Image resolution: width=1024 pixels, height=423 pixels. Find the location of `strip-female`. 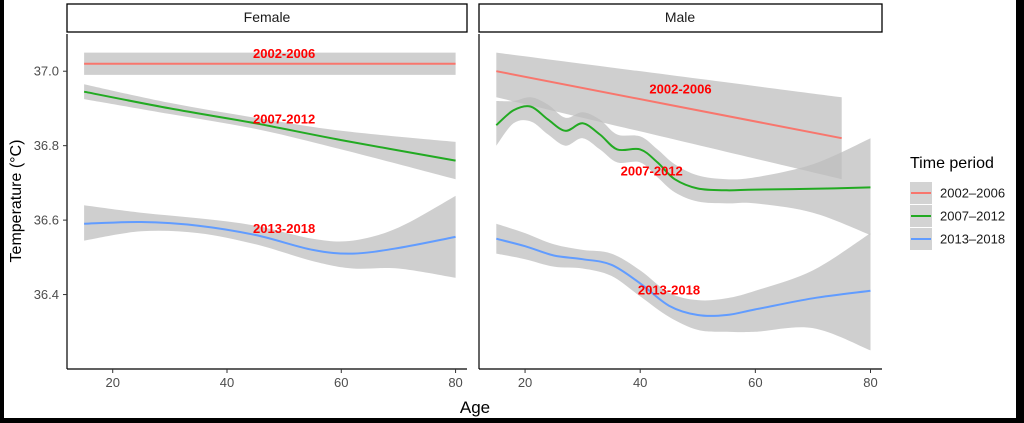

strip-female is located at coordinates (267, 18).